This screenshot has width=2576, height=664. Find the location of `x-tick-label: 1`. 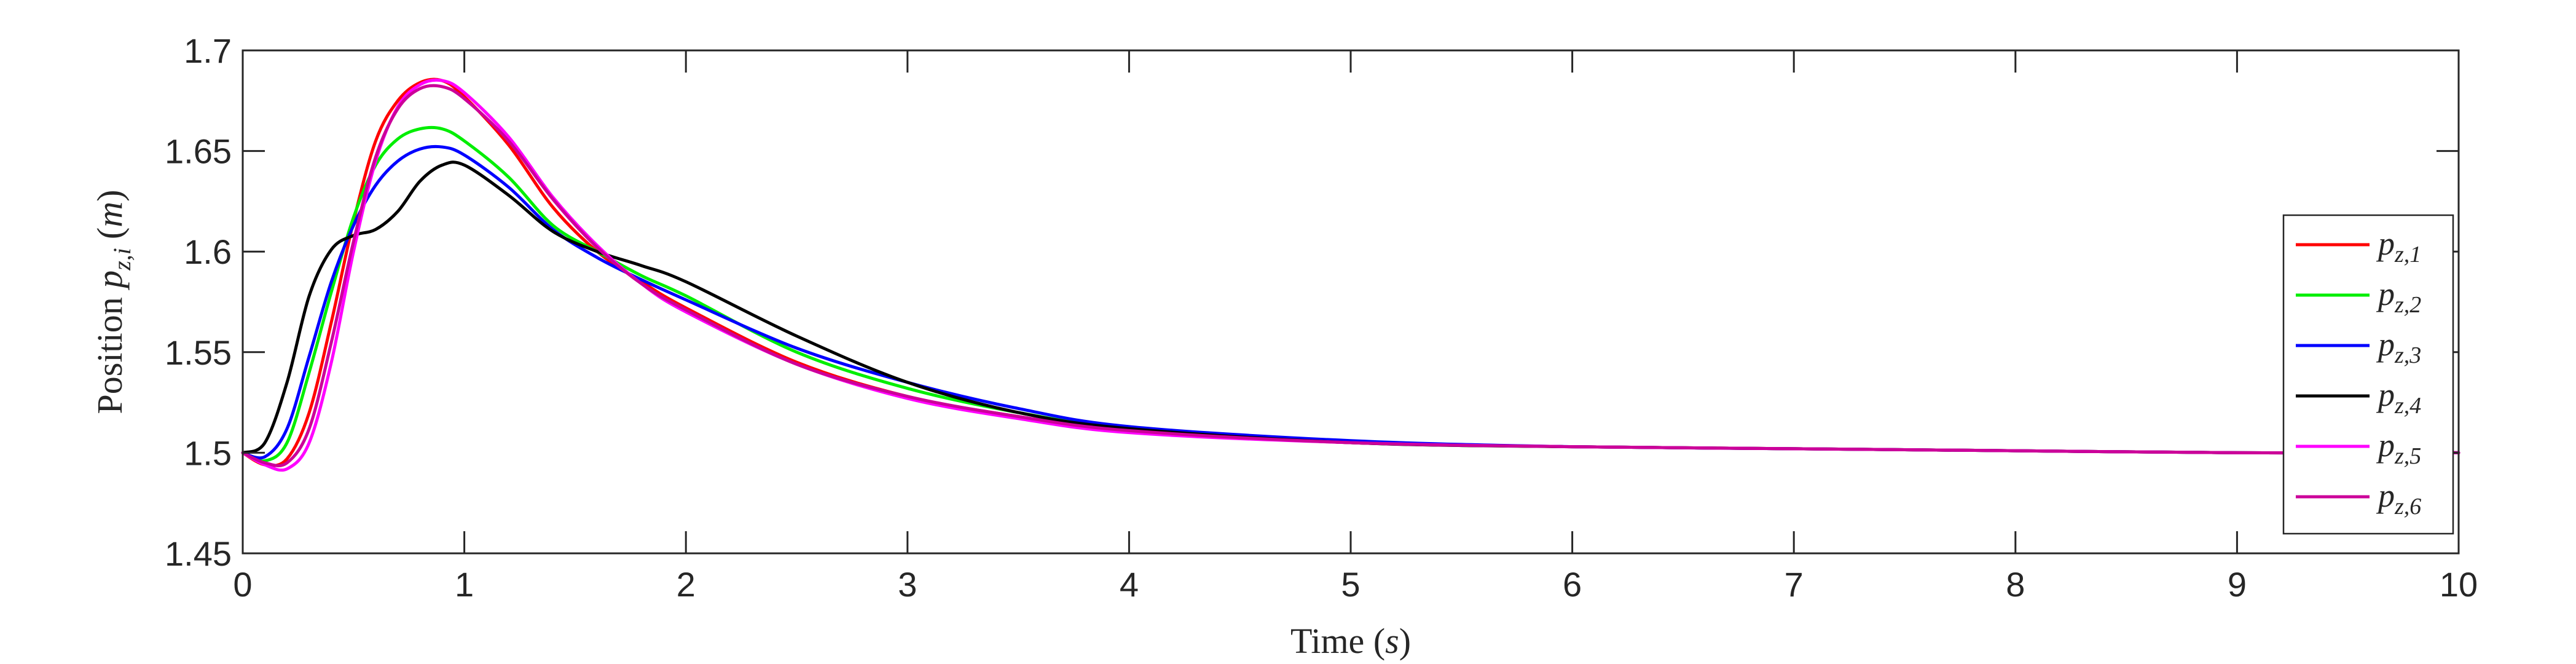

x-tick-label: 1 is located at coordinates (464, 584).